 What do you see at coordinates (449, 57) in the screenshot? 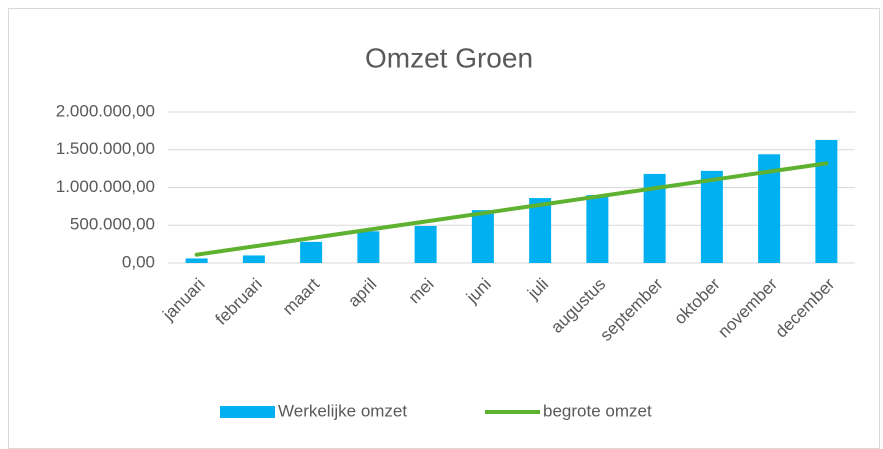
I see `chart-title: Omzet Groen` at bounding box center [449, 57].